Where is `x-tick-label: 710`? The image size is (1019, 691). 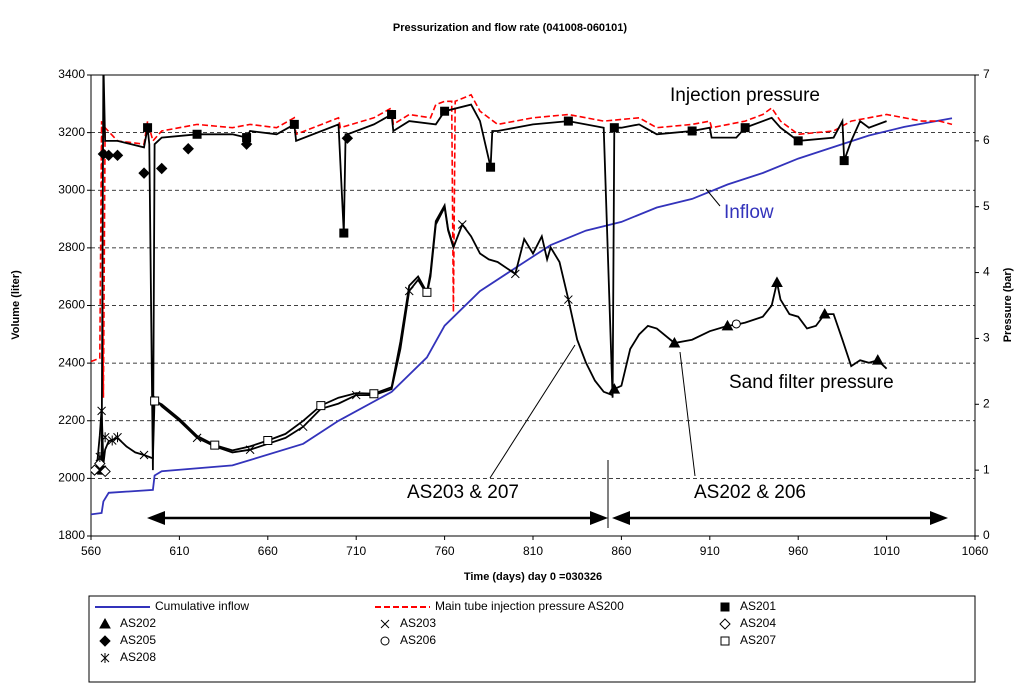
x-tick-label: 710 is located at coordinates (356, 551).